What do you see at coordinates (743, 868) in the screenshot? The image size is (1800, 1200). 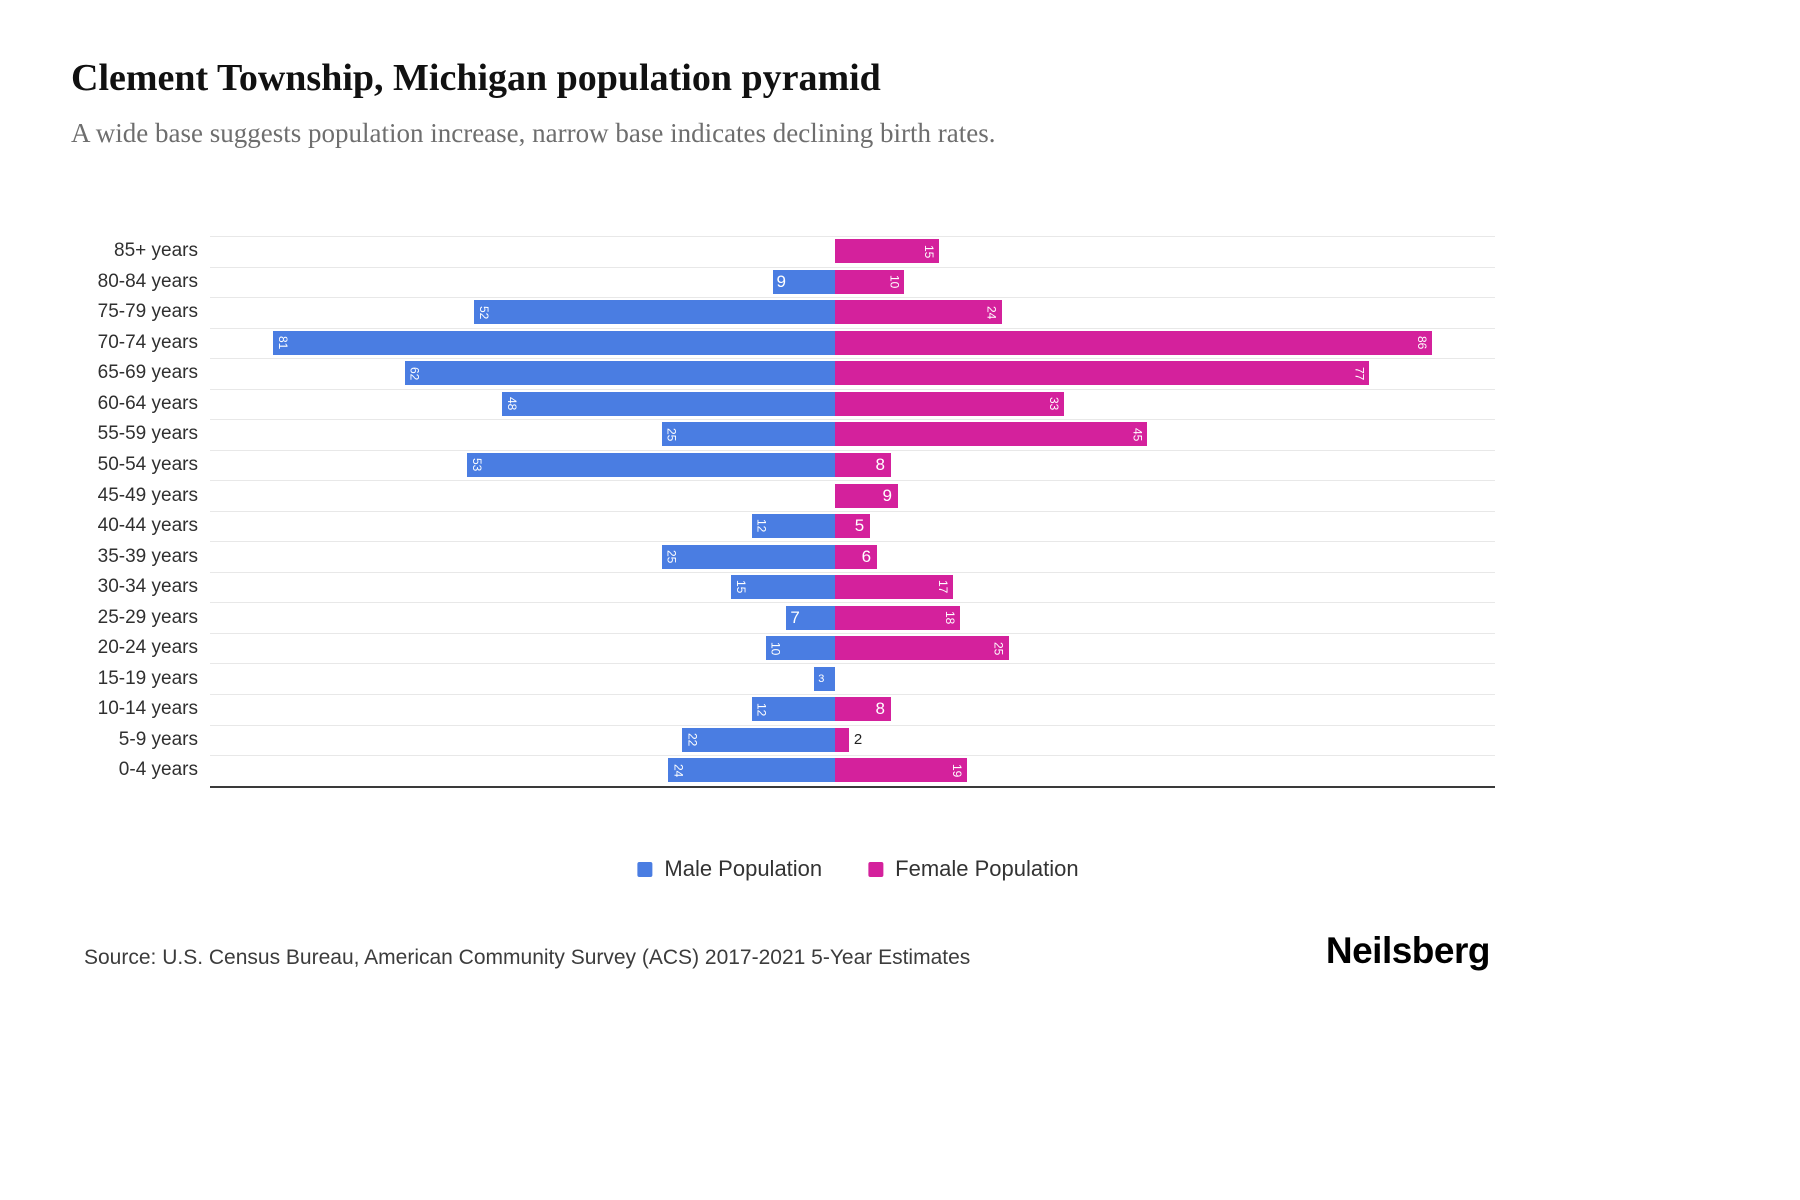 I see `legend-label-male: Male Population` at bounding box center [743, 868].